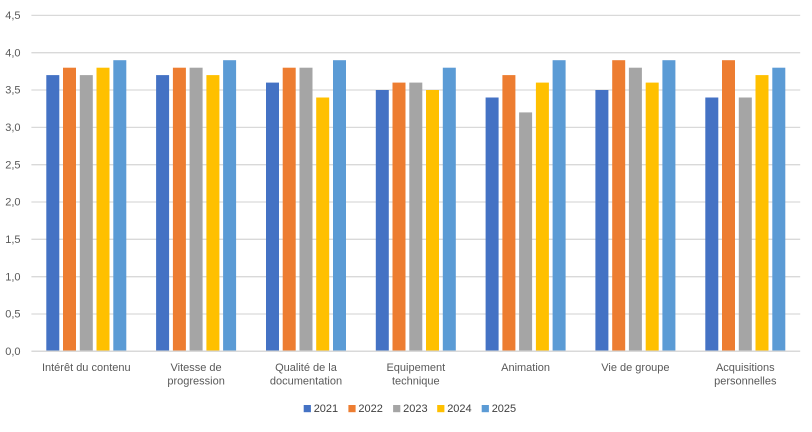  I want to click on svg-text: 2021, so click(326, 409).